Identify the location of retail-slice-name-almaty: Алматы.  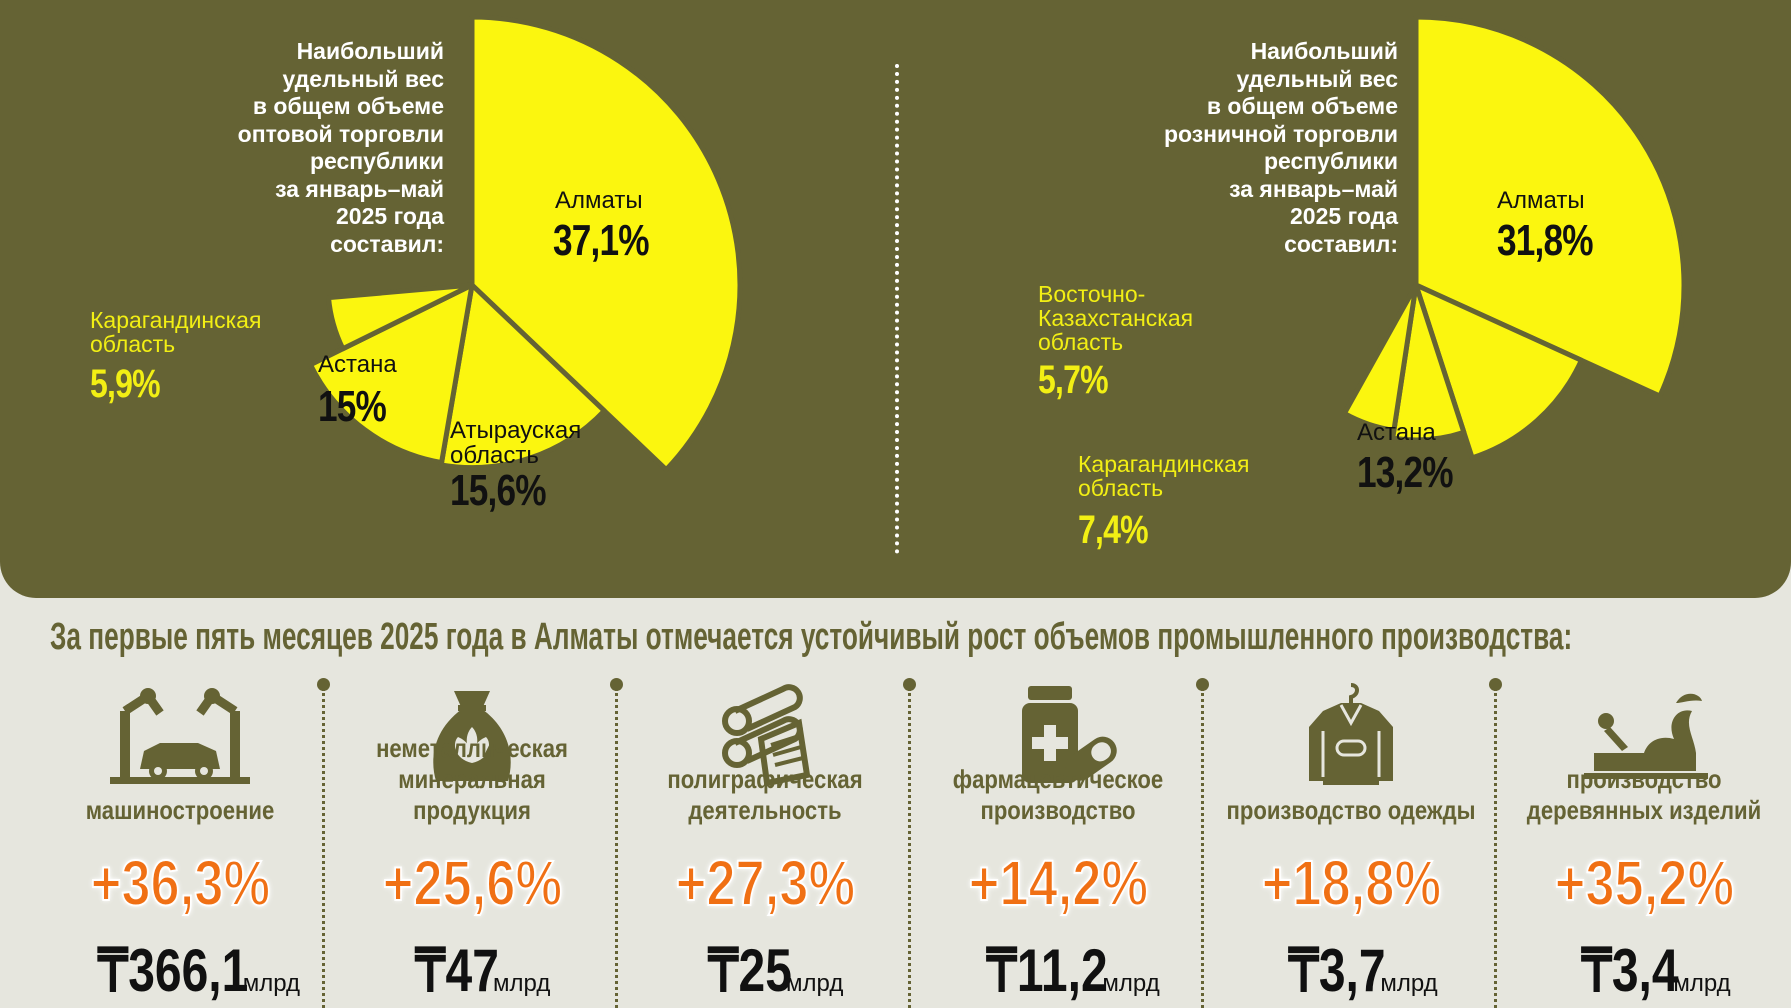
(1541, 200).